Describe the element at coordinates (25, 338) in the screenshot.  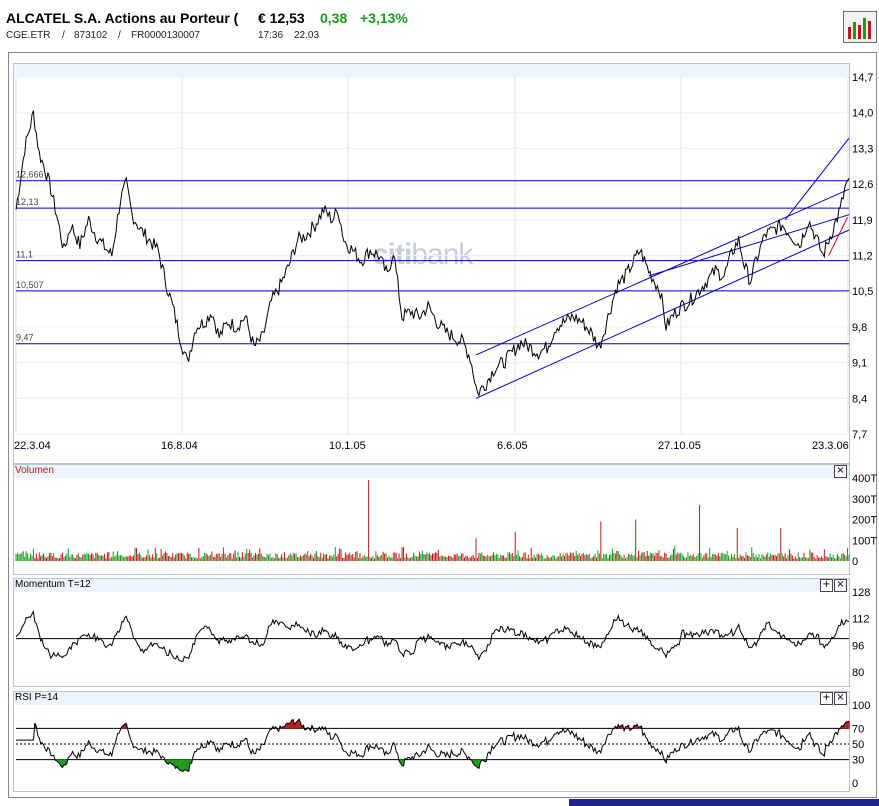
I see `level-label: 9,47` at that location.